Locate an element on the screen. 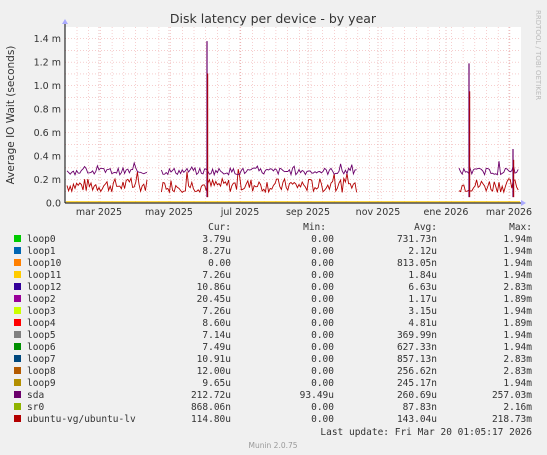 This screenshot has width=547, height=455. legend-cur: 7.14u is located at coordinates (216, 335).